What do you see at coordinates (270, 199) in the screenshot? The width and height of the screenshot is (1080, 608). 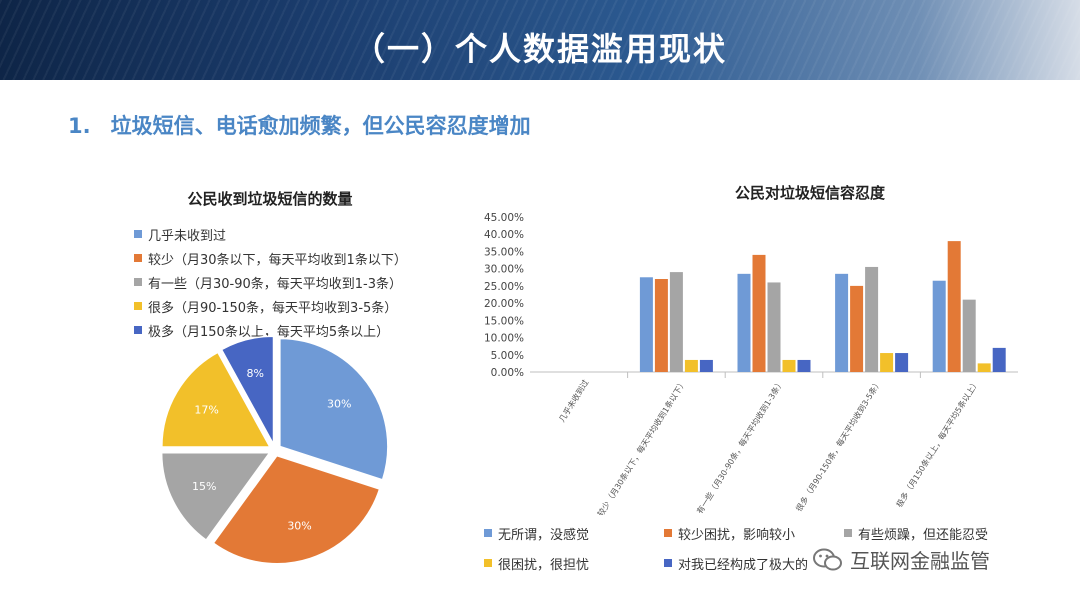 I see `pie-chart-title: 公民收到垃圾短信的数量` at bounding box center [270, 199].